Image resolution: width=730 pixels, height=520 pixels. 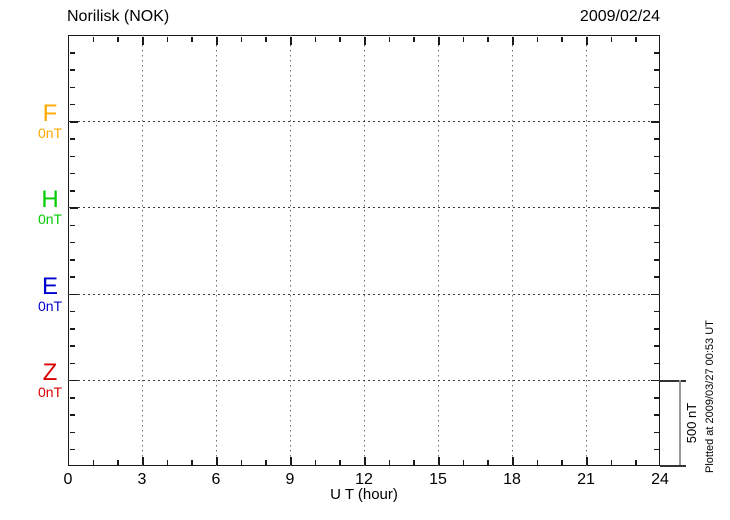 I want to click on scale-bar-line, so click(x=680, y=423).